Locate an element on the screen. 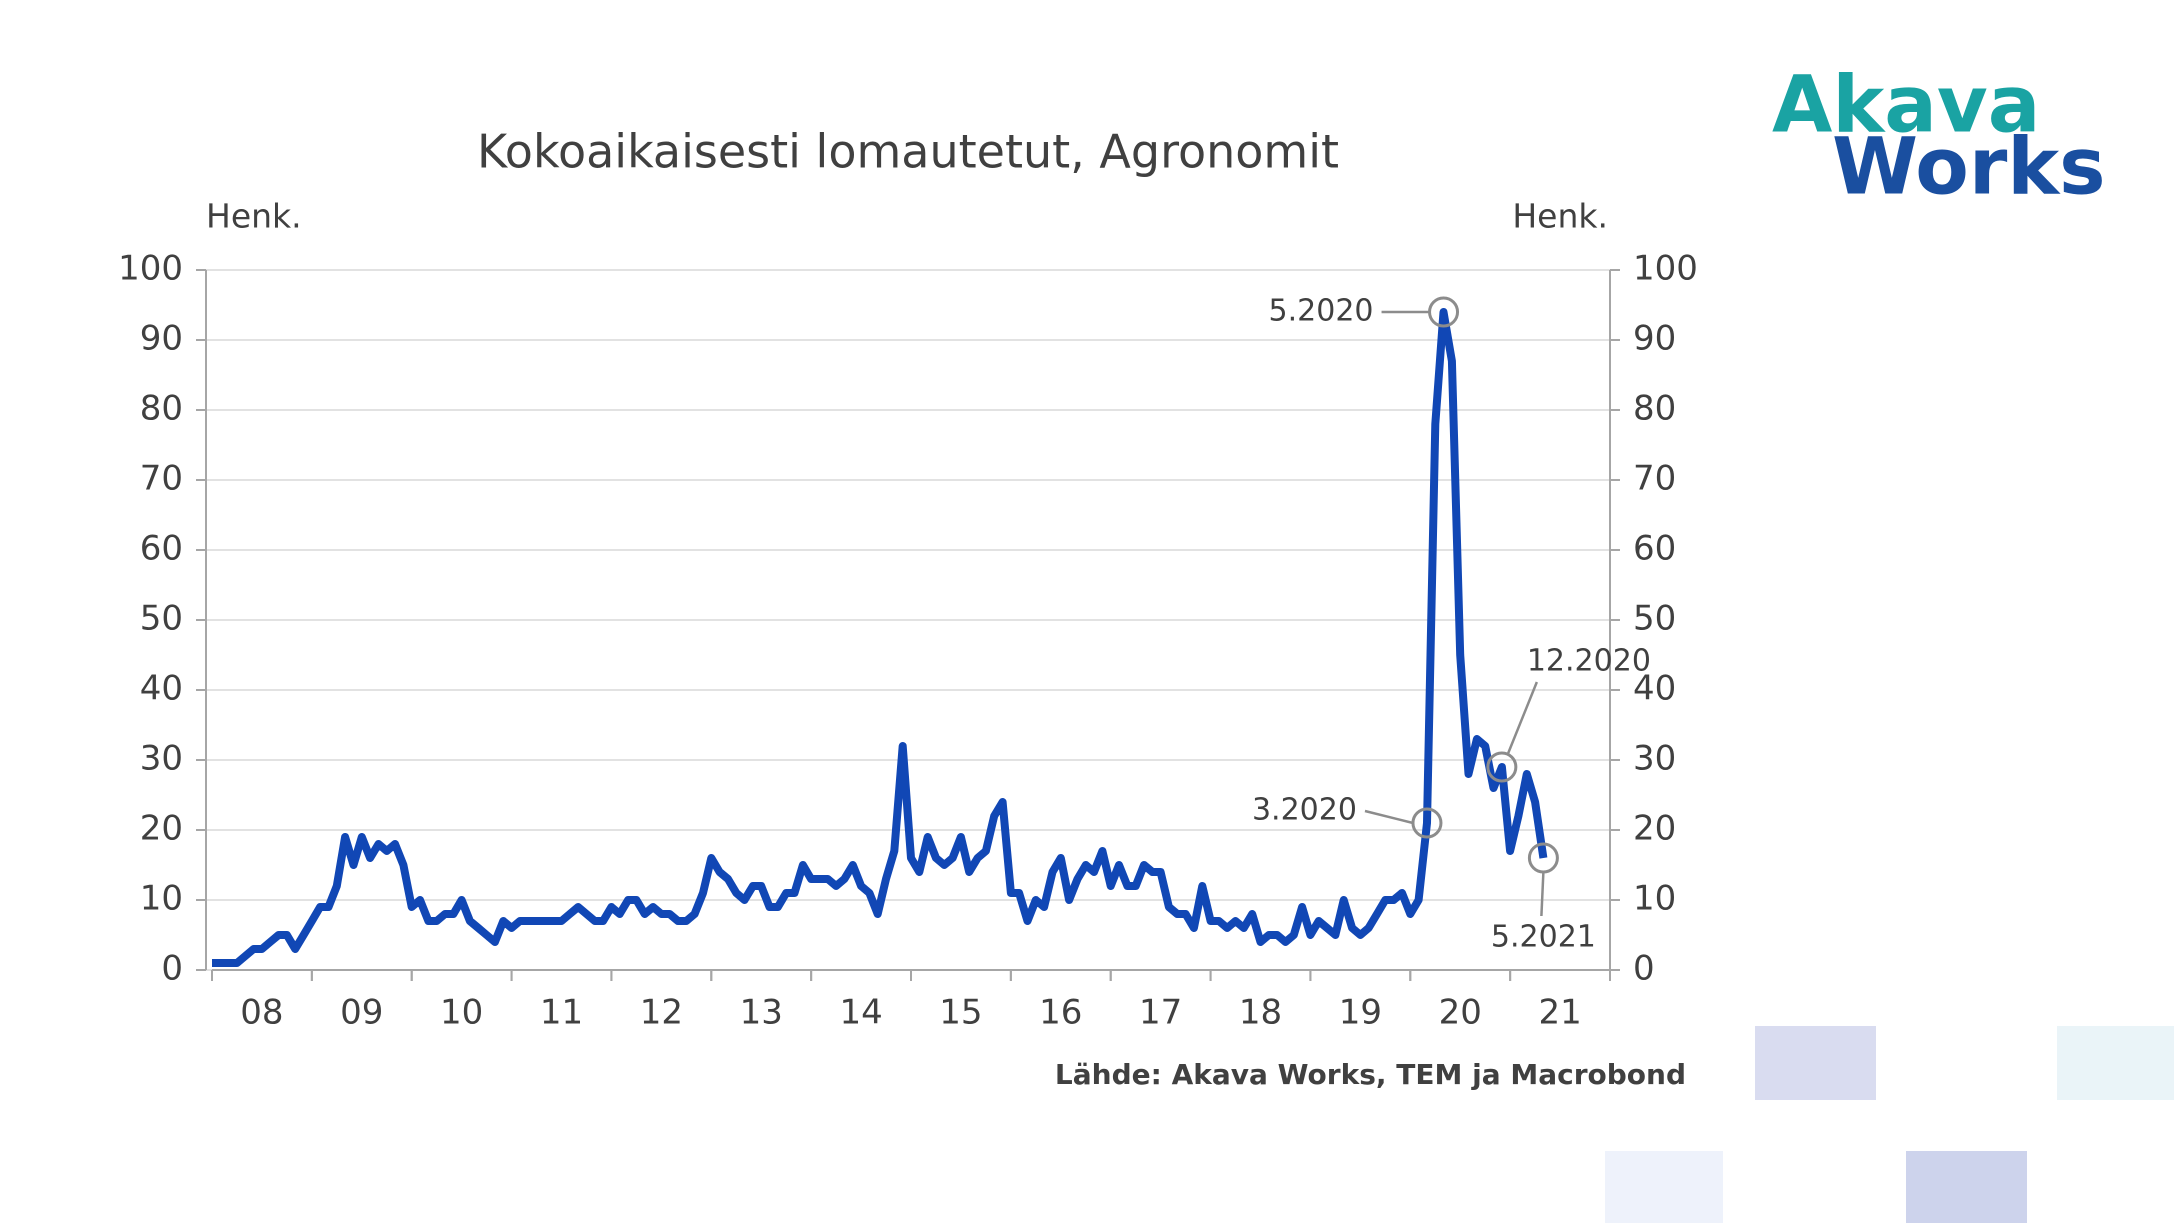  chart-title: Kokoaikaisesti lomautetut, Agronomit is located at coordinates (908, 152).